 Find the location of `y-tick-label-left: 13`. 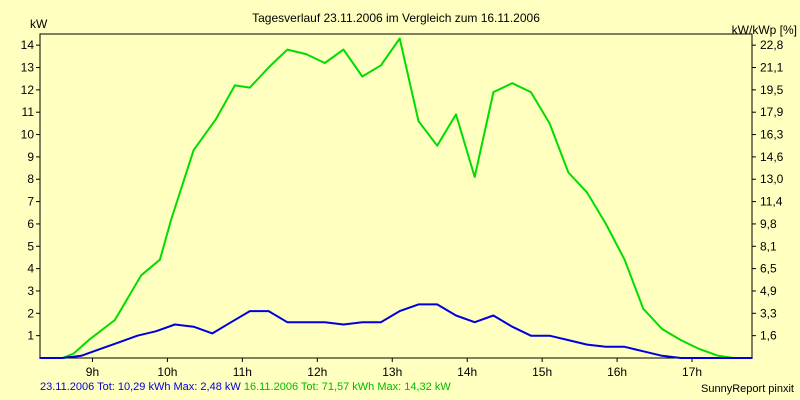

y-tick-label-left: 13 is located at coordinates (28, 68).